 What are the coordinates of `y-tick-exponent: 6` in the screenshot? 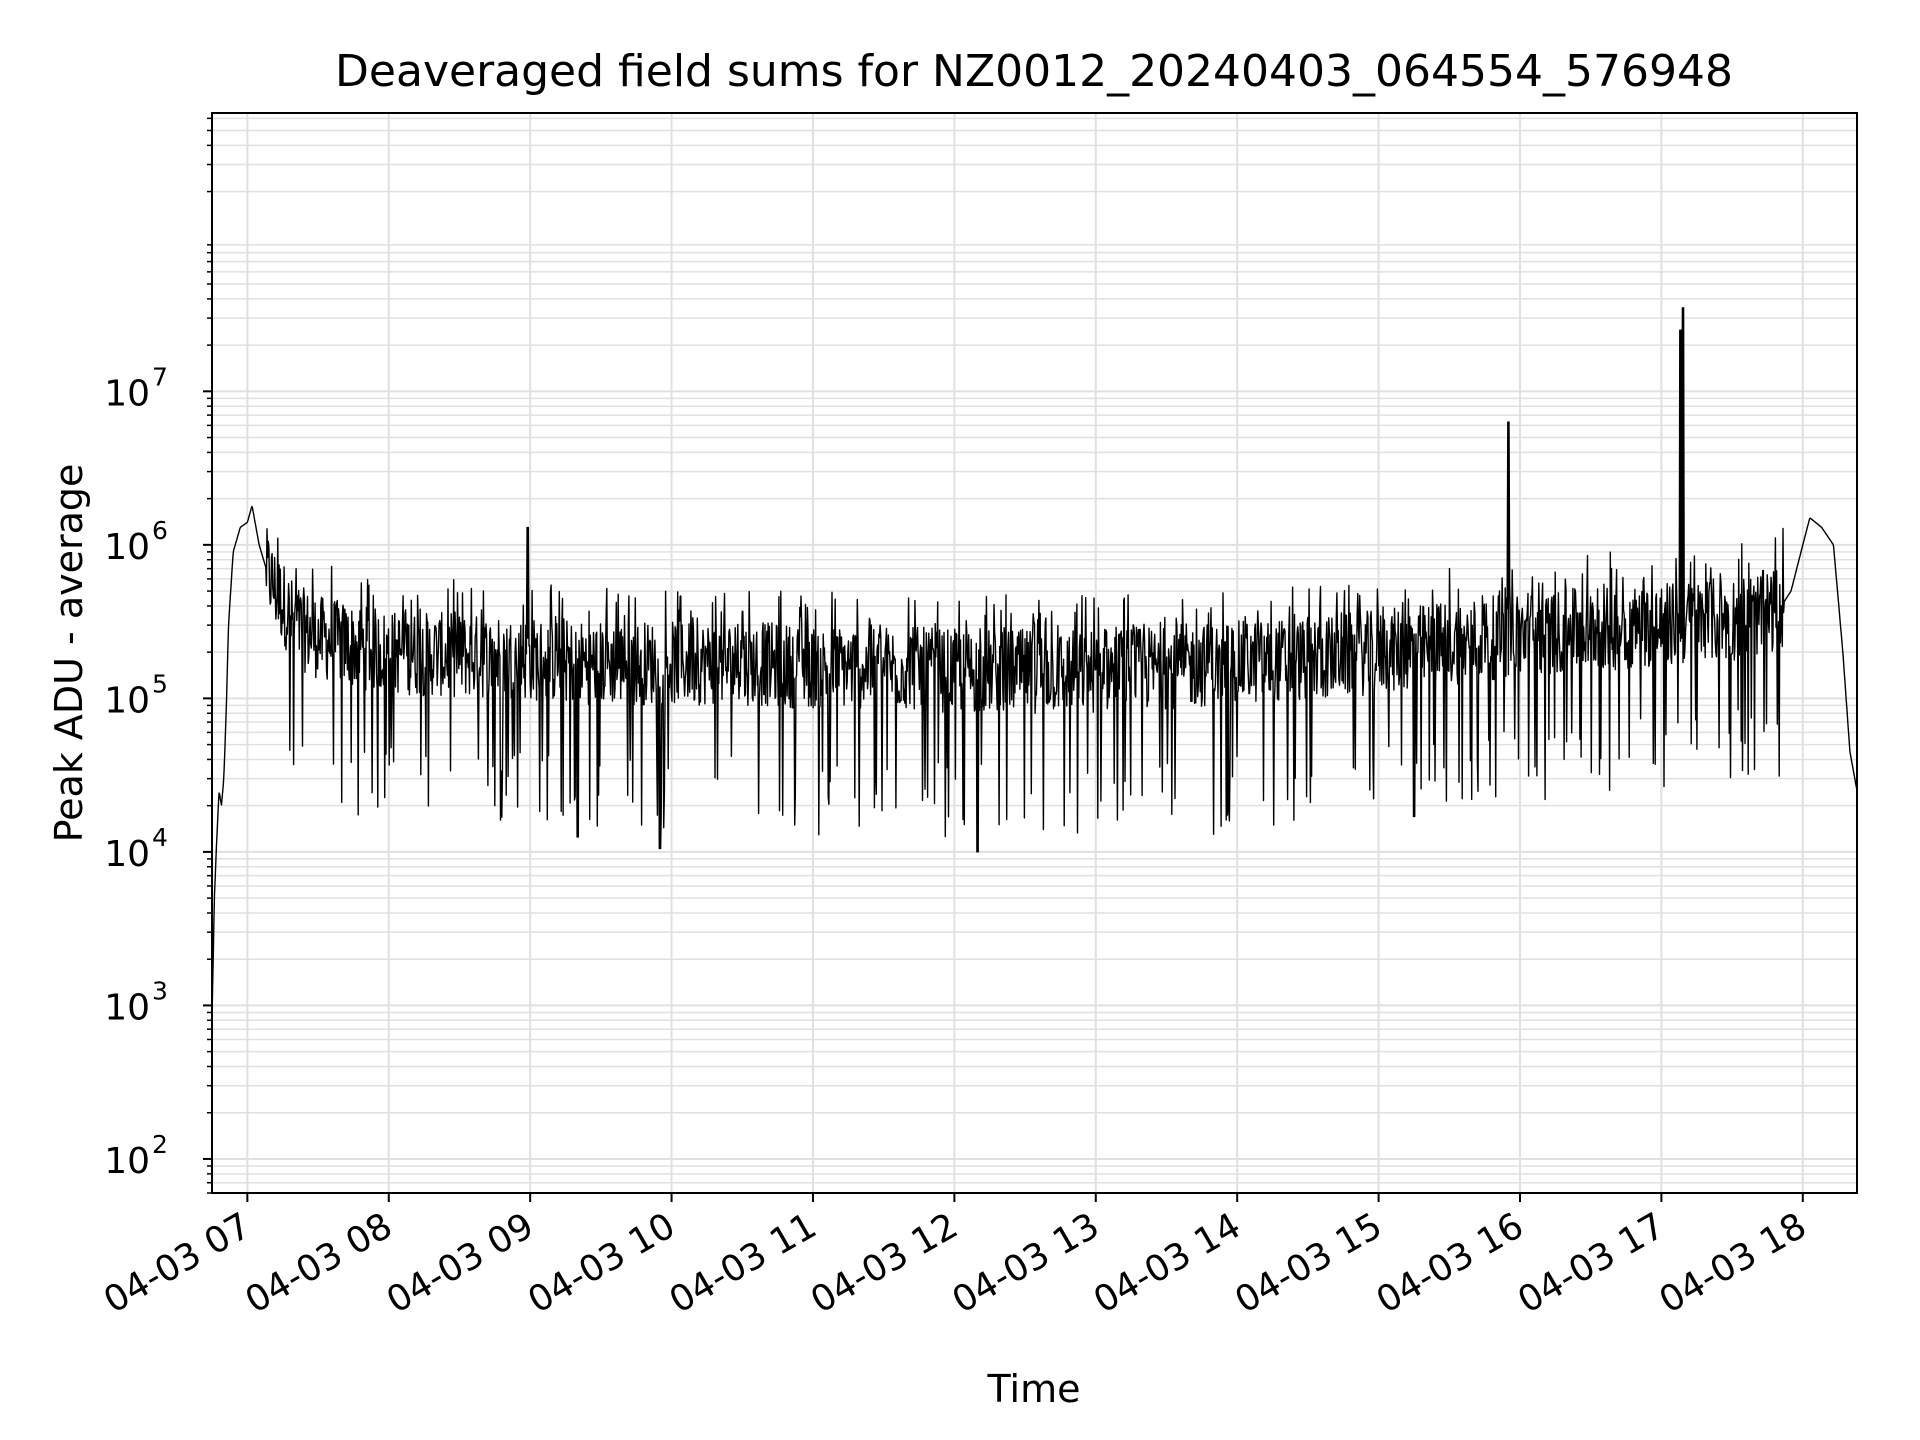 It's located at (160, 530).